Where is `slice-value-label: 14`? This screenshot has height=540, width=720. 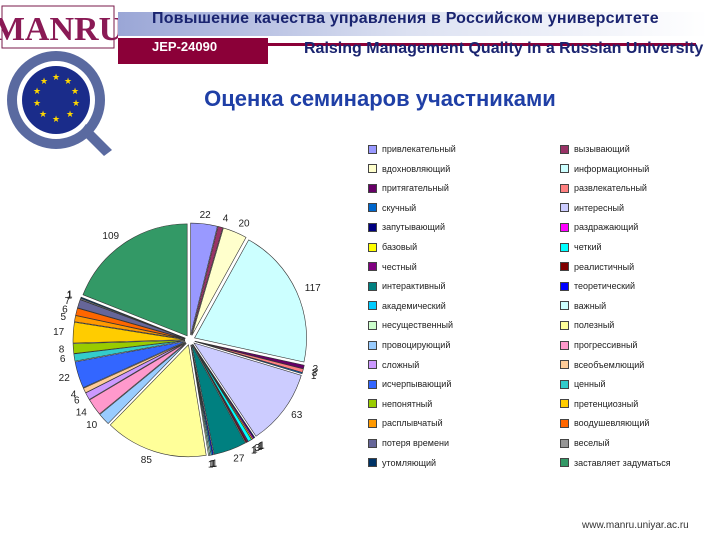 slice-value-label: 14 is located at coordinates (82, 412).